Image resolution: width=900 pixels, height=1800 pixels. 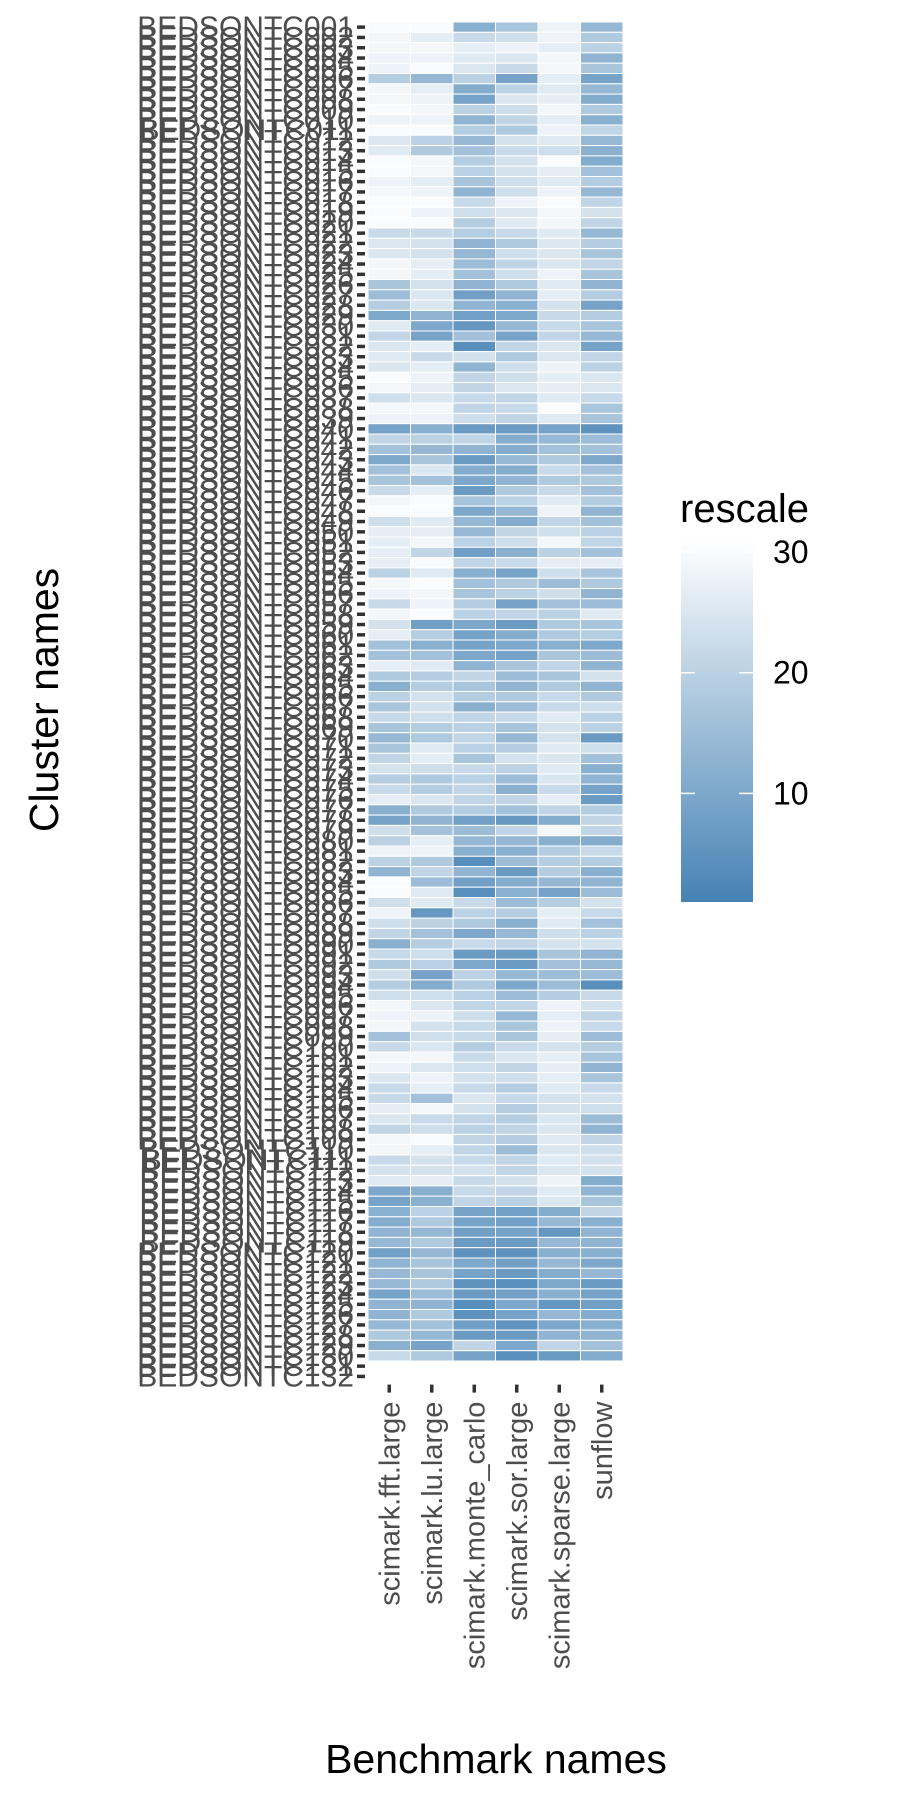 I want to click on y-tick-label: BEDSONTC067, so click(x=245, y=707).